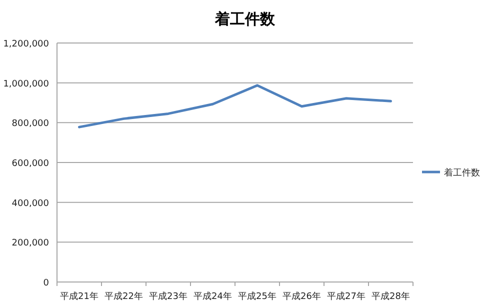 Image resolution: width=500 pixels, height=308 pixels. Describe the element at coordinates (123, 296) in the screenshot. I see `x-tick-label: 平成22年` at that location.